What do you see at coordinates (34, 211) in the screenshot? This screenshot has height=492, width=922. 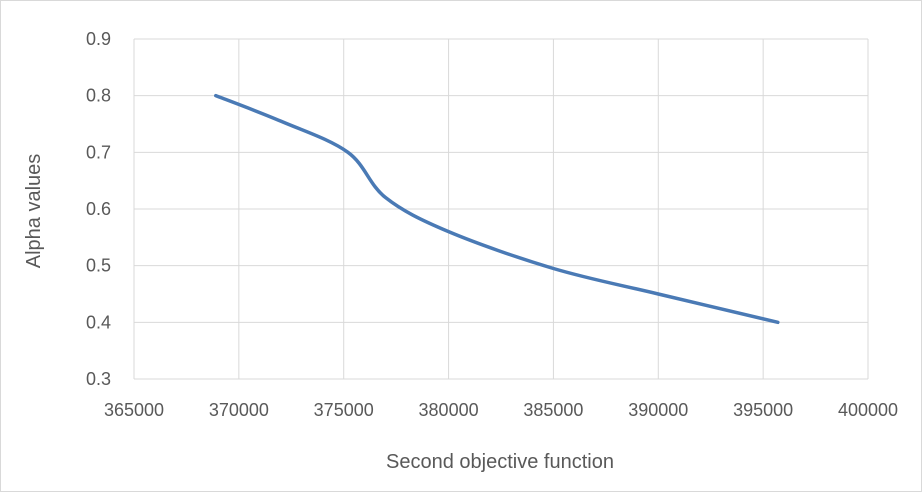 I see `y-axis-title: Alpha values` at bounding box center [34, 211].